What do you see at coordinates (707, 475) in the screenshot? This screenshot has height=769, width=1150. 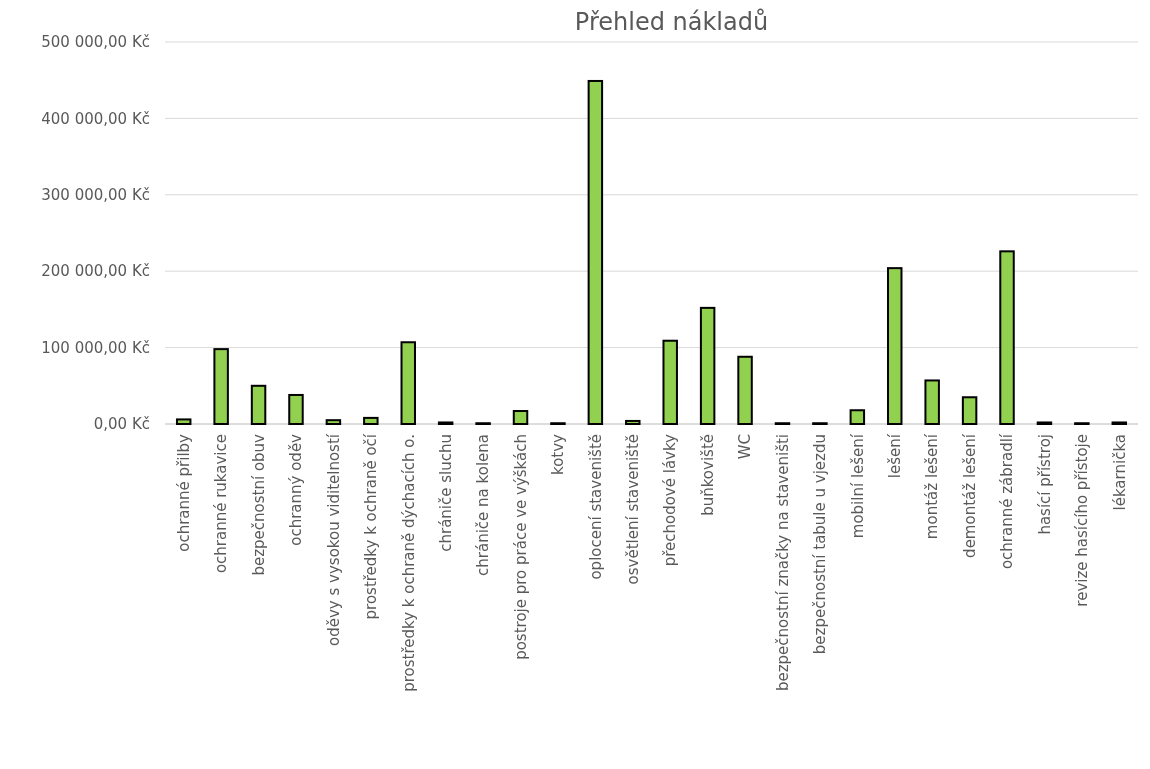 I see `x-tick-label: buňkoviště` at bounding box center [707, 475].